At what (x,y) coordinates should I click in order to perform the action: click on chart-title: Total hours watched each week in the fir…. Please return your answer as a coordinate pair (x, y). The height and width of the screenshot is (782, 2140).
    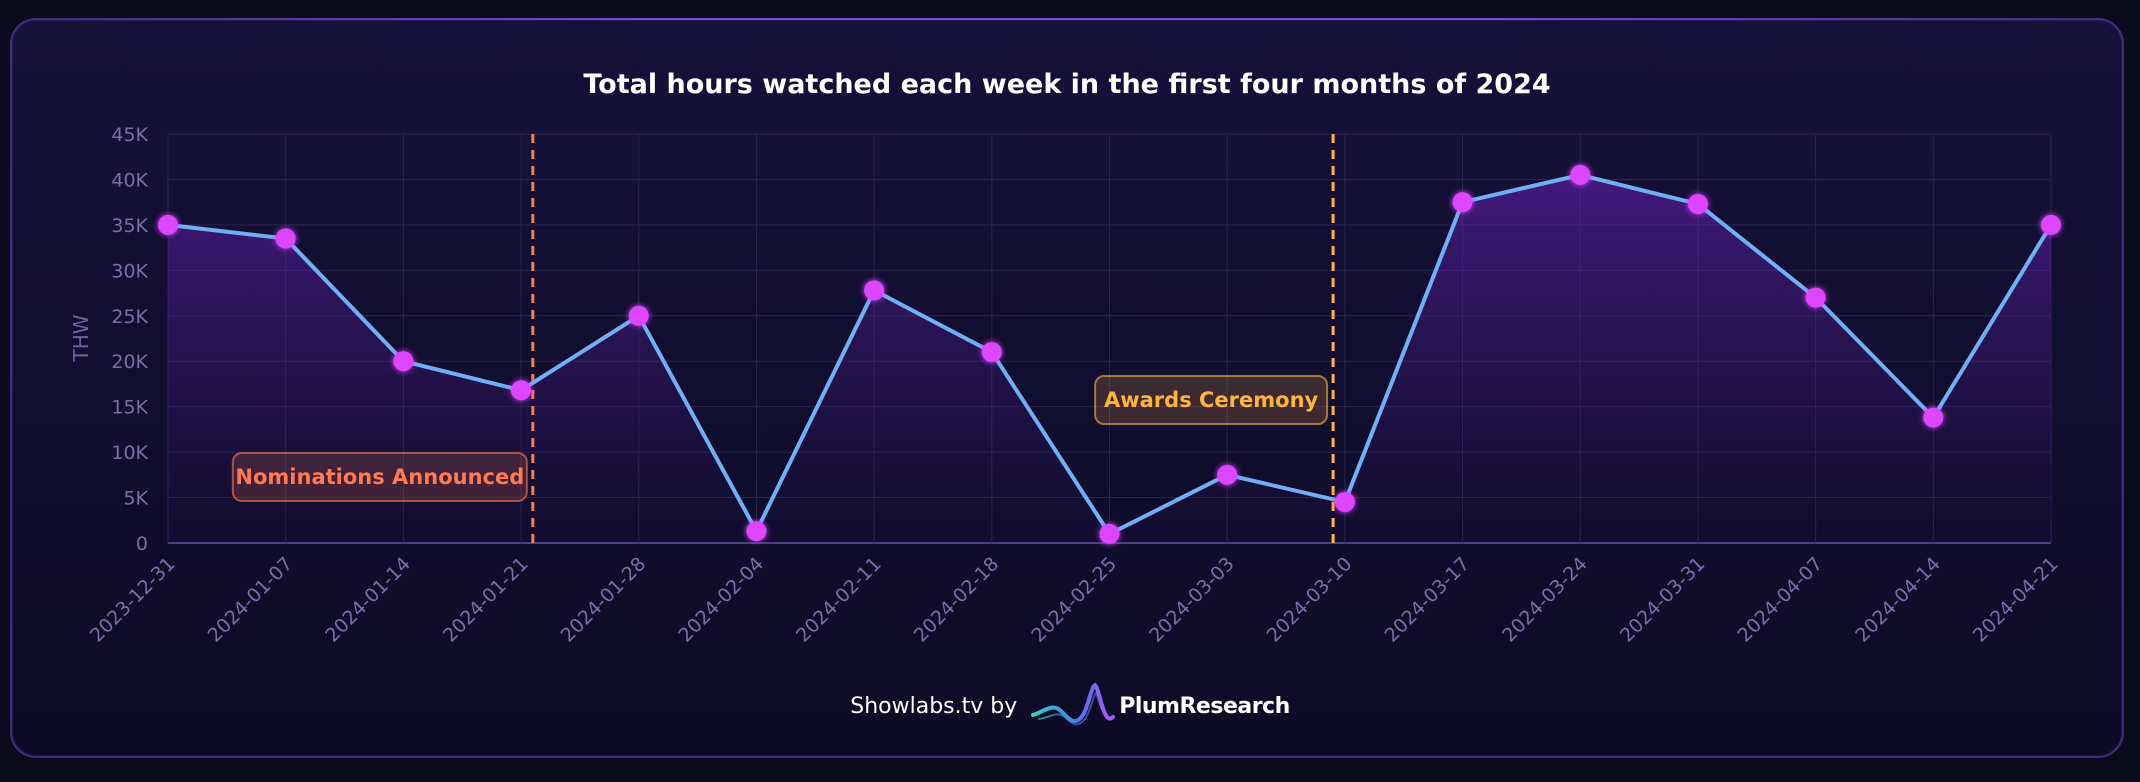
    Looking at the image, I should click on (1066, 84).